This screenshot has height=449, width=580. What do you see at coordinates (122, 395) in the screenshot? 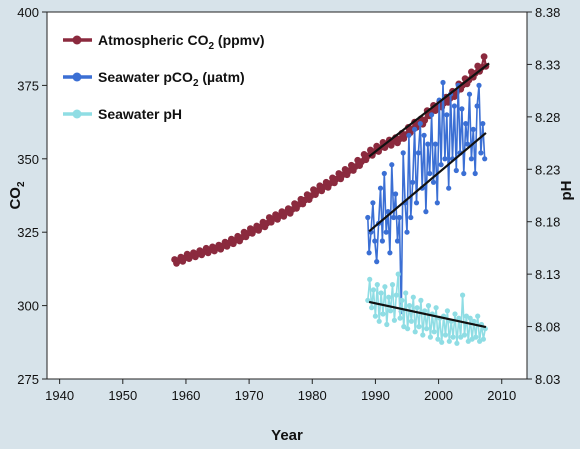
I see `x-tick-label: 1950` at bounding box center [122, 395].